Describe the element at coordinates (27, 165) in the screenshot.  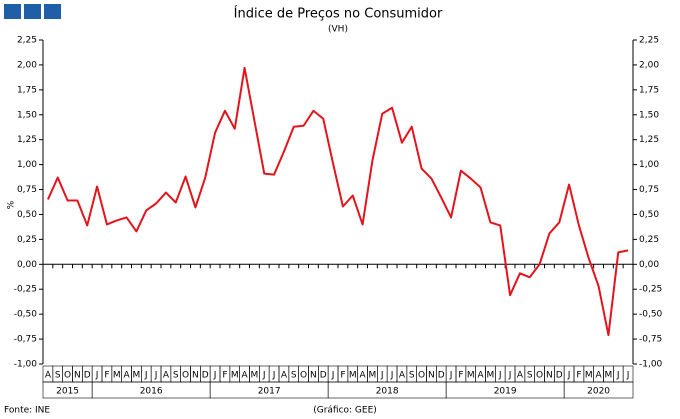
I see `y-tick-label: 1,00` at that location.